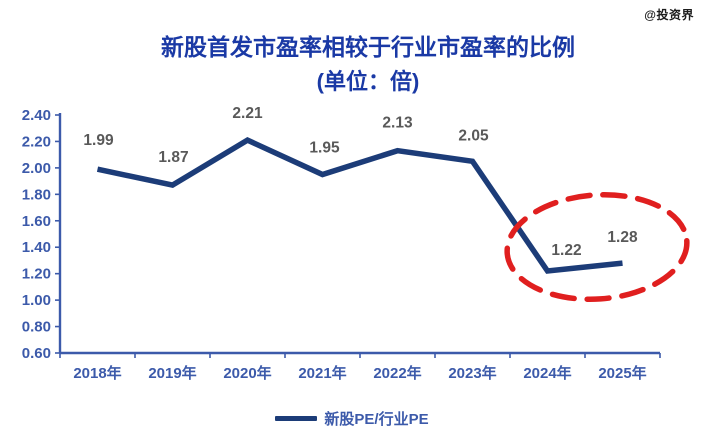 Image resolution: width=704 pixels, height=441 pixels. What do you see at coordinates (368, 64) in the screenshot?
I see `chart-header: 新股首发市盈率相较于行业市盈率的比例 (单位：倍)` at bounding box center [368, 64].